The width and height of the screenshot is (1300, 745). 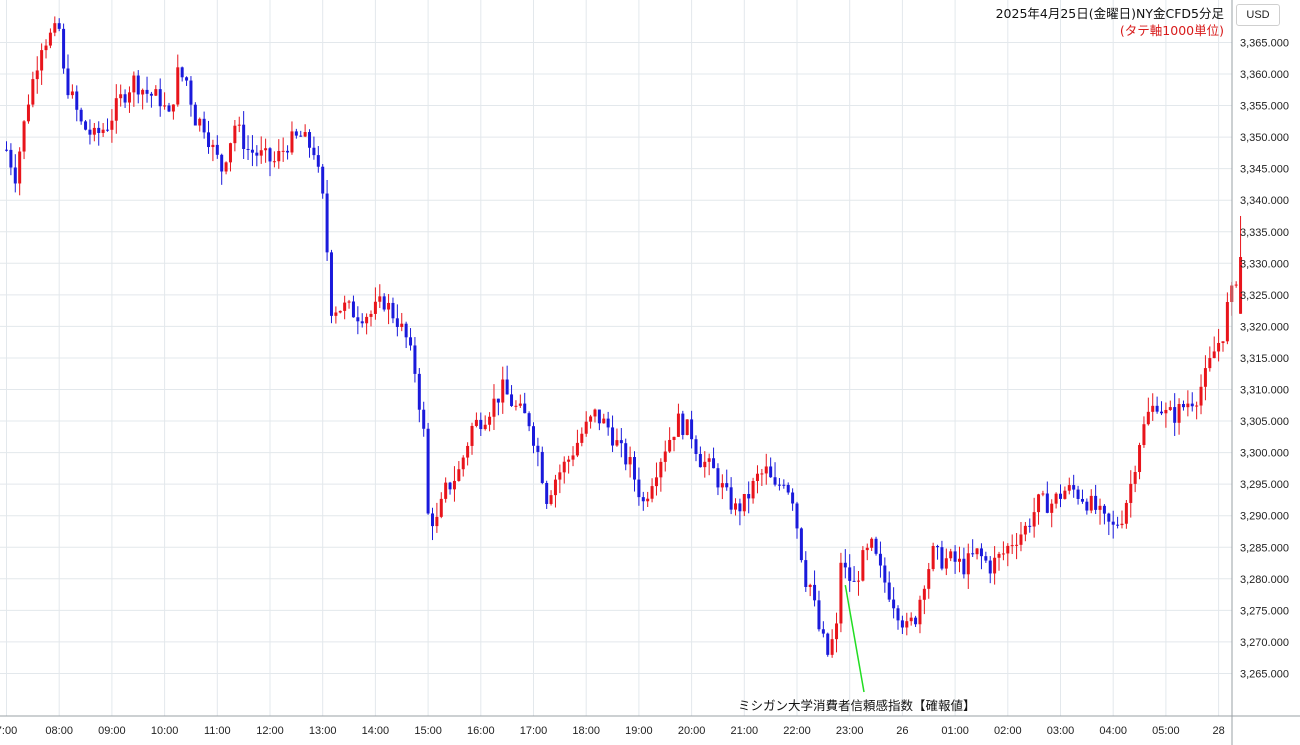 What do you see at coordinates (1264, 327) in the screenshot?
I see `y-tick-label: 3,320.000` at bounding box center [1264, 327].